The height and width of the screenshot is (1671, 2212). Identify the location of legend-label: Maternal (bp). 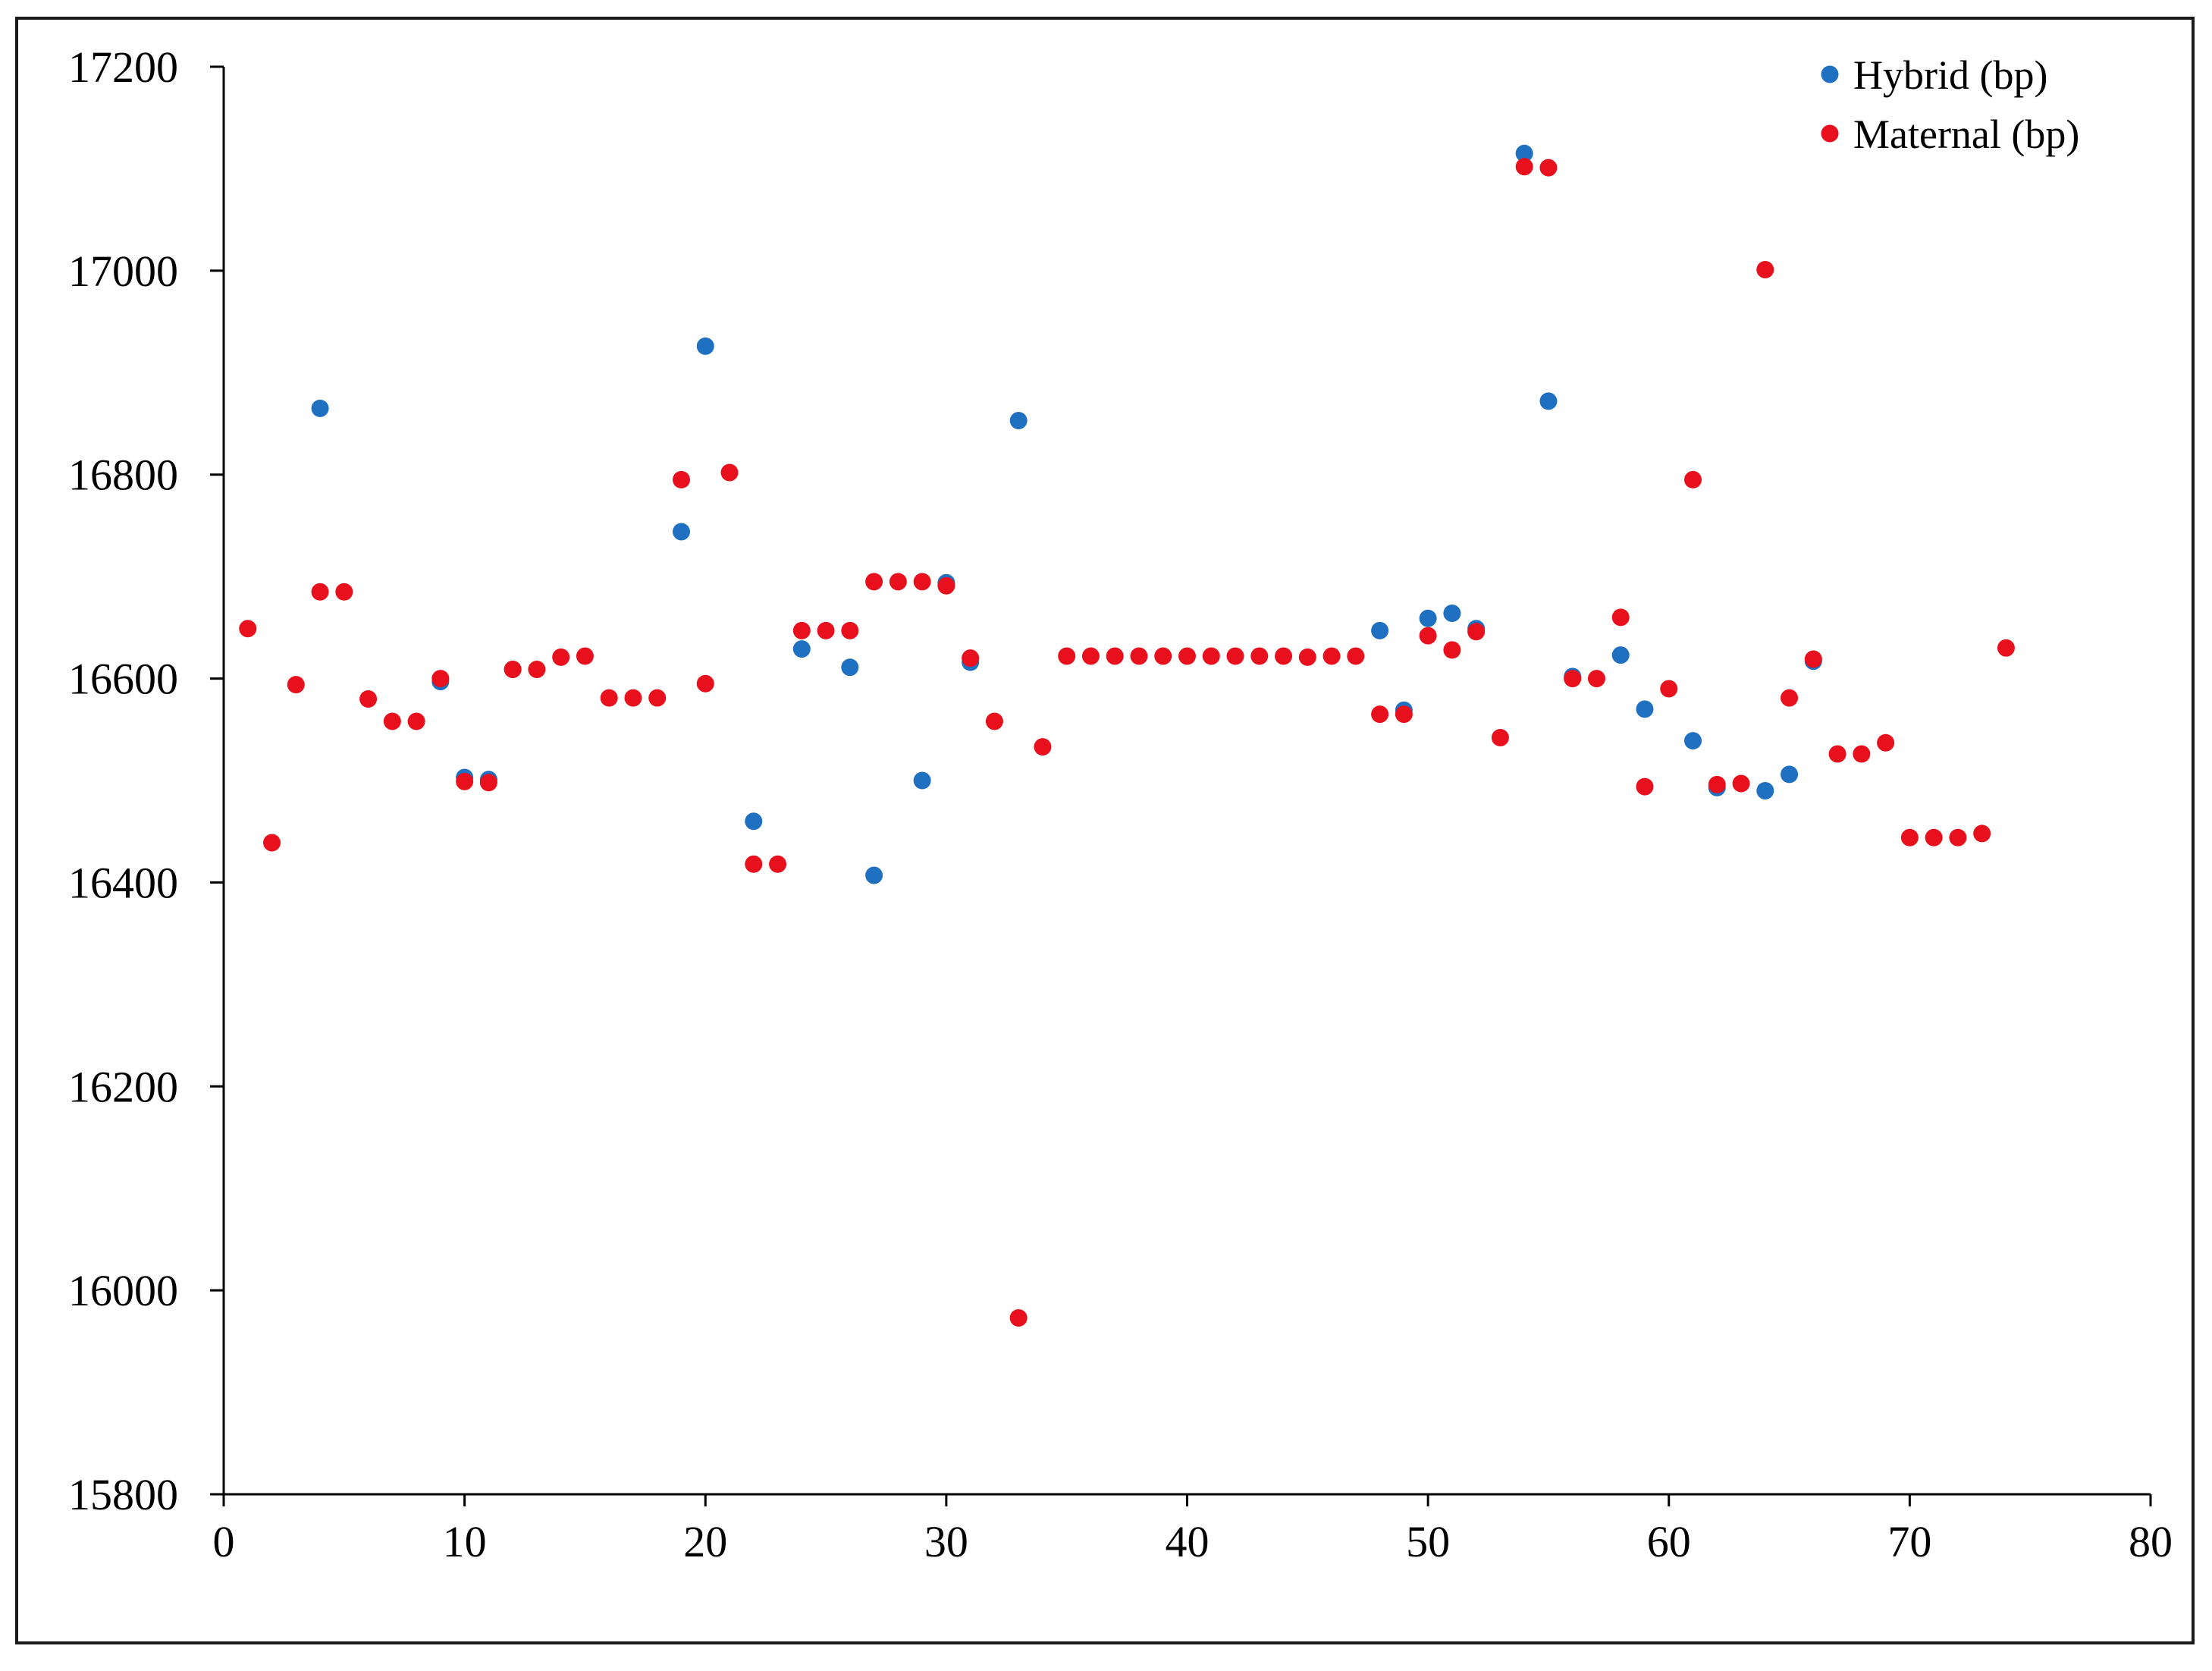
(1966, 134).